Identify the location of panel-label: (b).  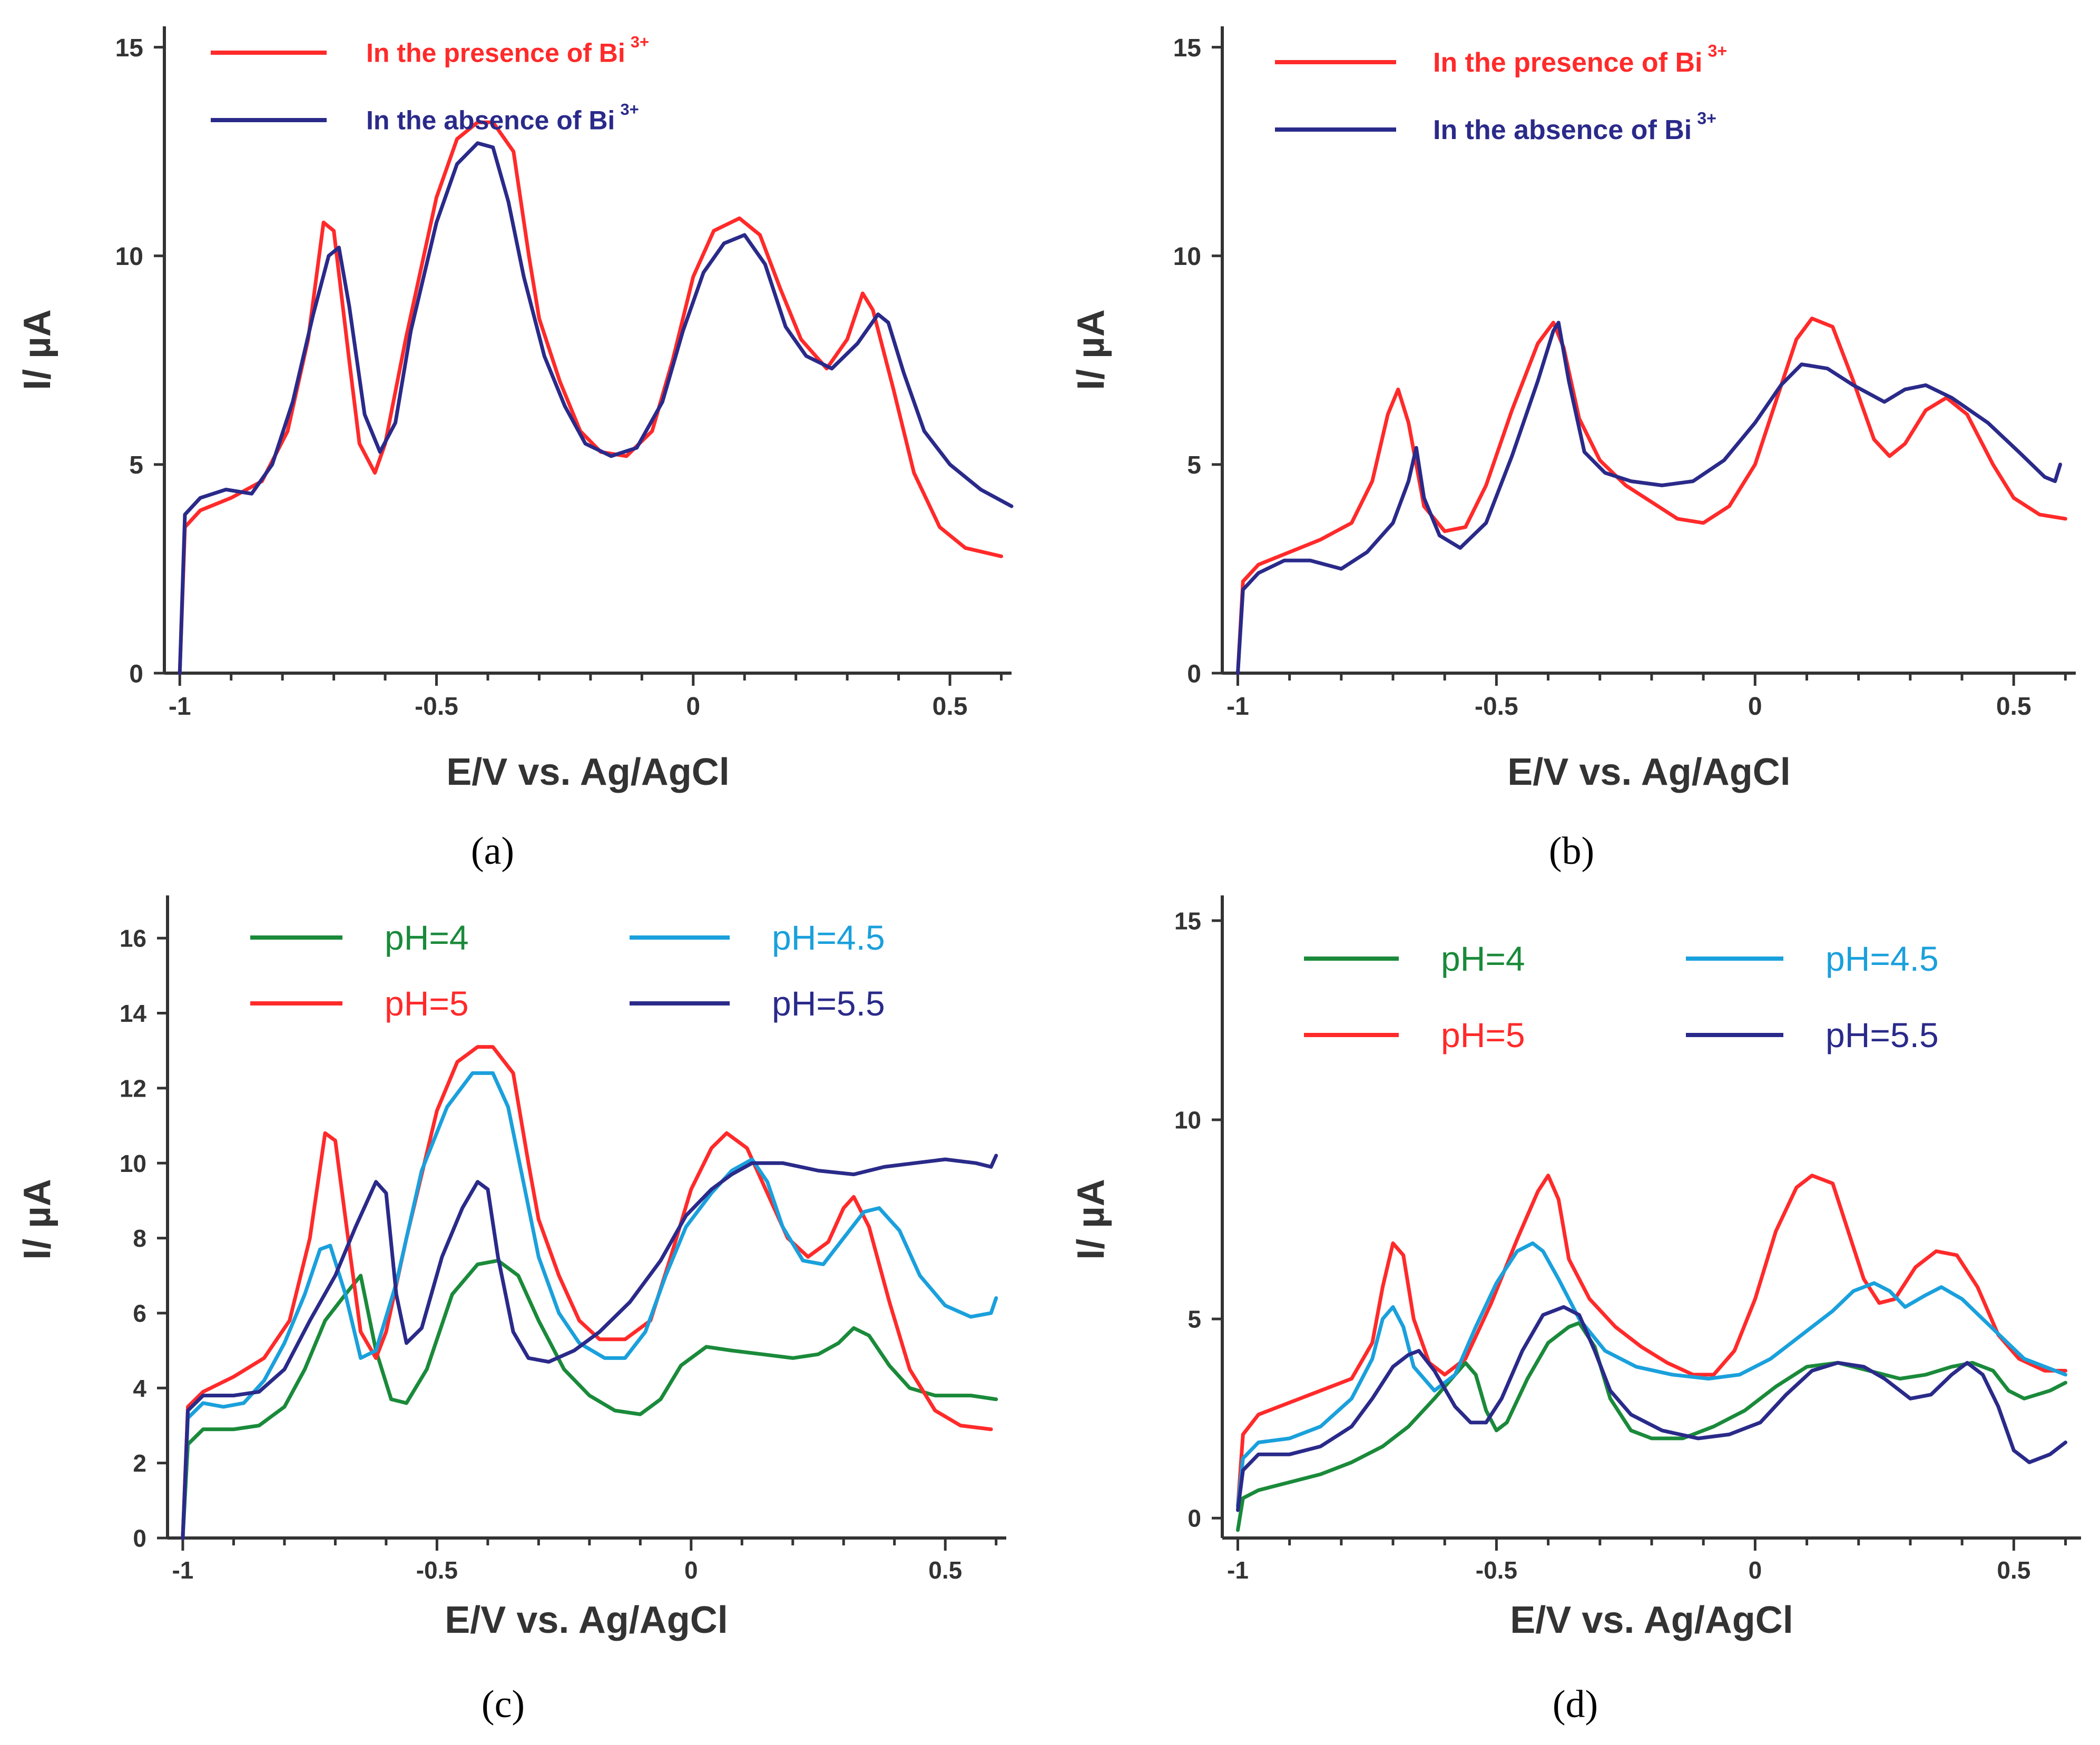
(1571, 852).